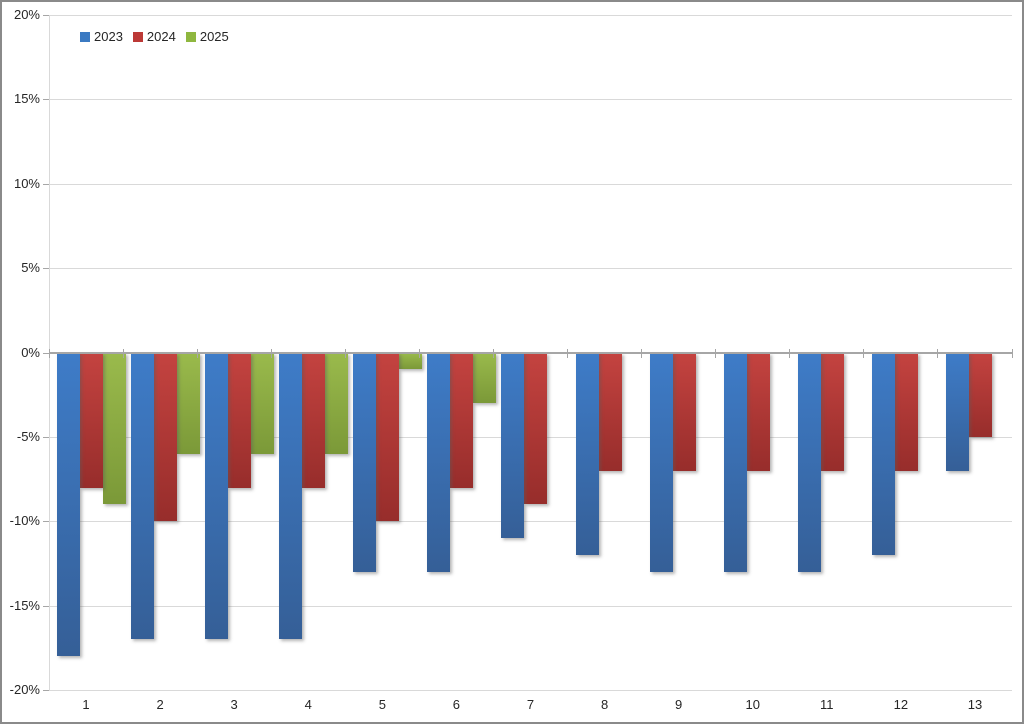 The height and width of the screenshot is (724, 1024). What do you see at coordinates (975, 704) in the screenshot?
I see `x-tick-label: 13` at bounding box center [975, 704].